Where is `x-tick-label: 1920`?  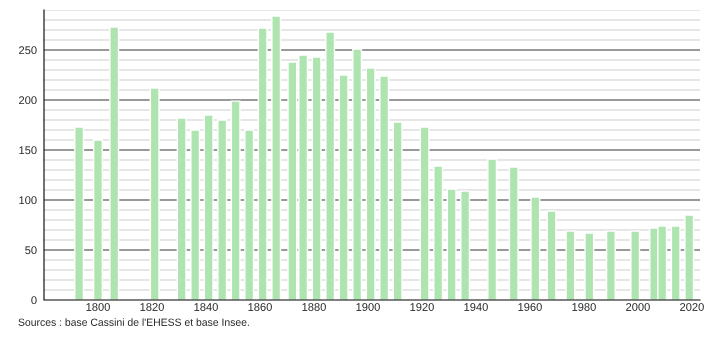
x-tick-label: 1920 is located at coordinates (422, 307).